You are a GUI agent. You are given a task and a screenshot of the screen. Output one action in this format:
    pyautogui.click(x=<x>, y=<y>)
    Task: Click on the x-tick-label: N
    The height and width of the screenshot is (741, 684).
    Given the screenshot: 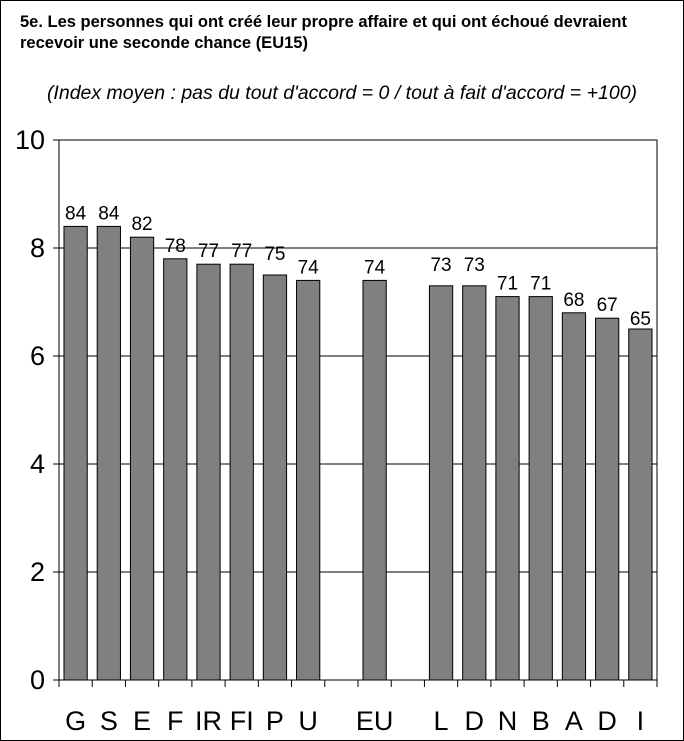 What is the action you would take?
    pyautogui.click(x=508, y=721)
    